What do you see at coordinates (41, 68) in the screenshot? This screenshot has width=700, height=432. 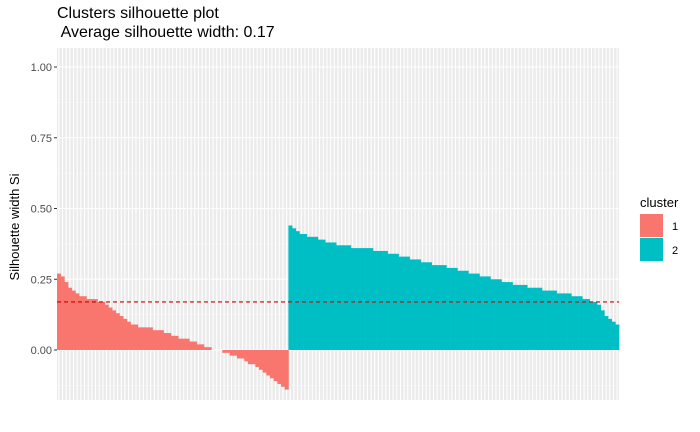 I see `y-tick-label: 1.00` at bounding box center [41, 68].